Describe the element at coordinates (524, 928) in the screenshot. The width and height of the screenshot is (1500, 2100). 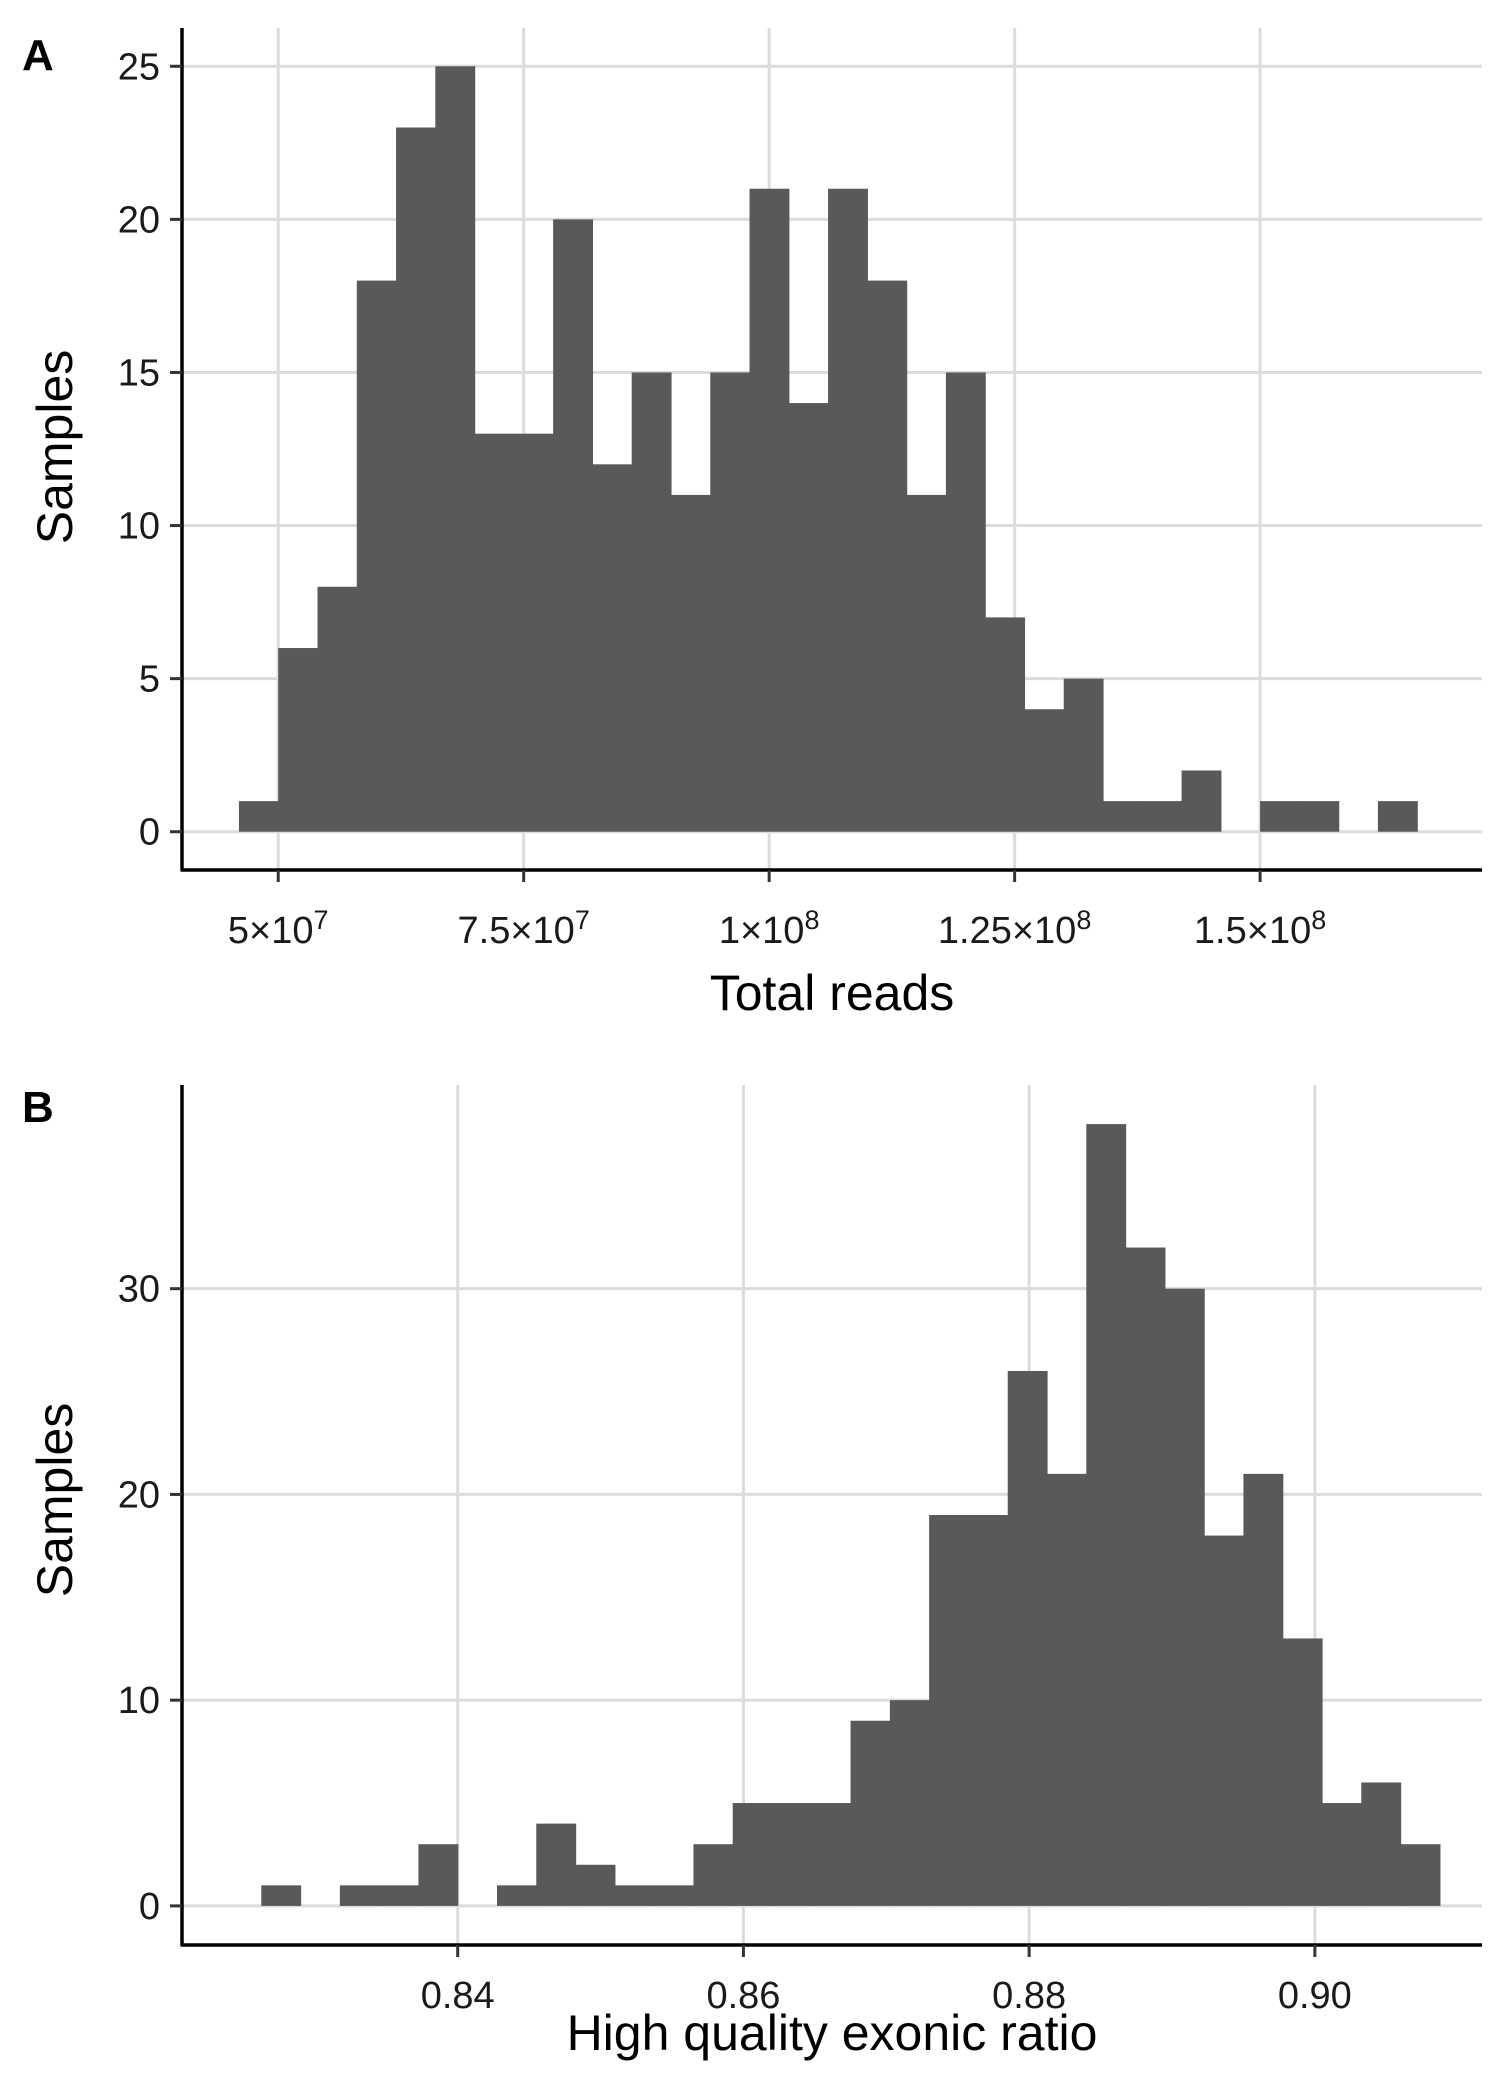
I see `panel-a-x-tick-label: 7.5×10⁷` at that location.